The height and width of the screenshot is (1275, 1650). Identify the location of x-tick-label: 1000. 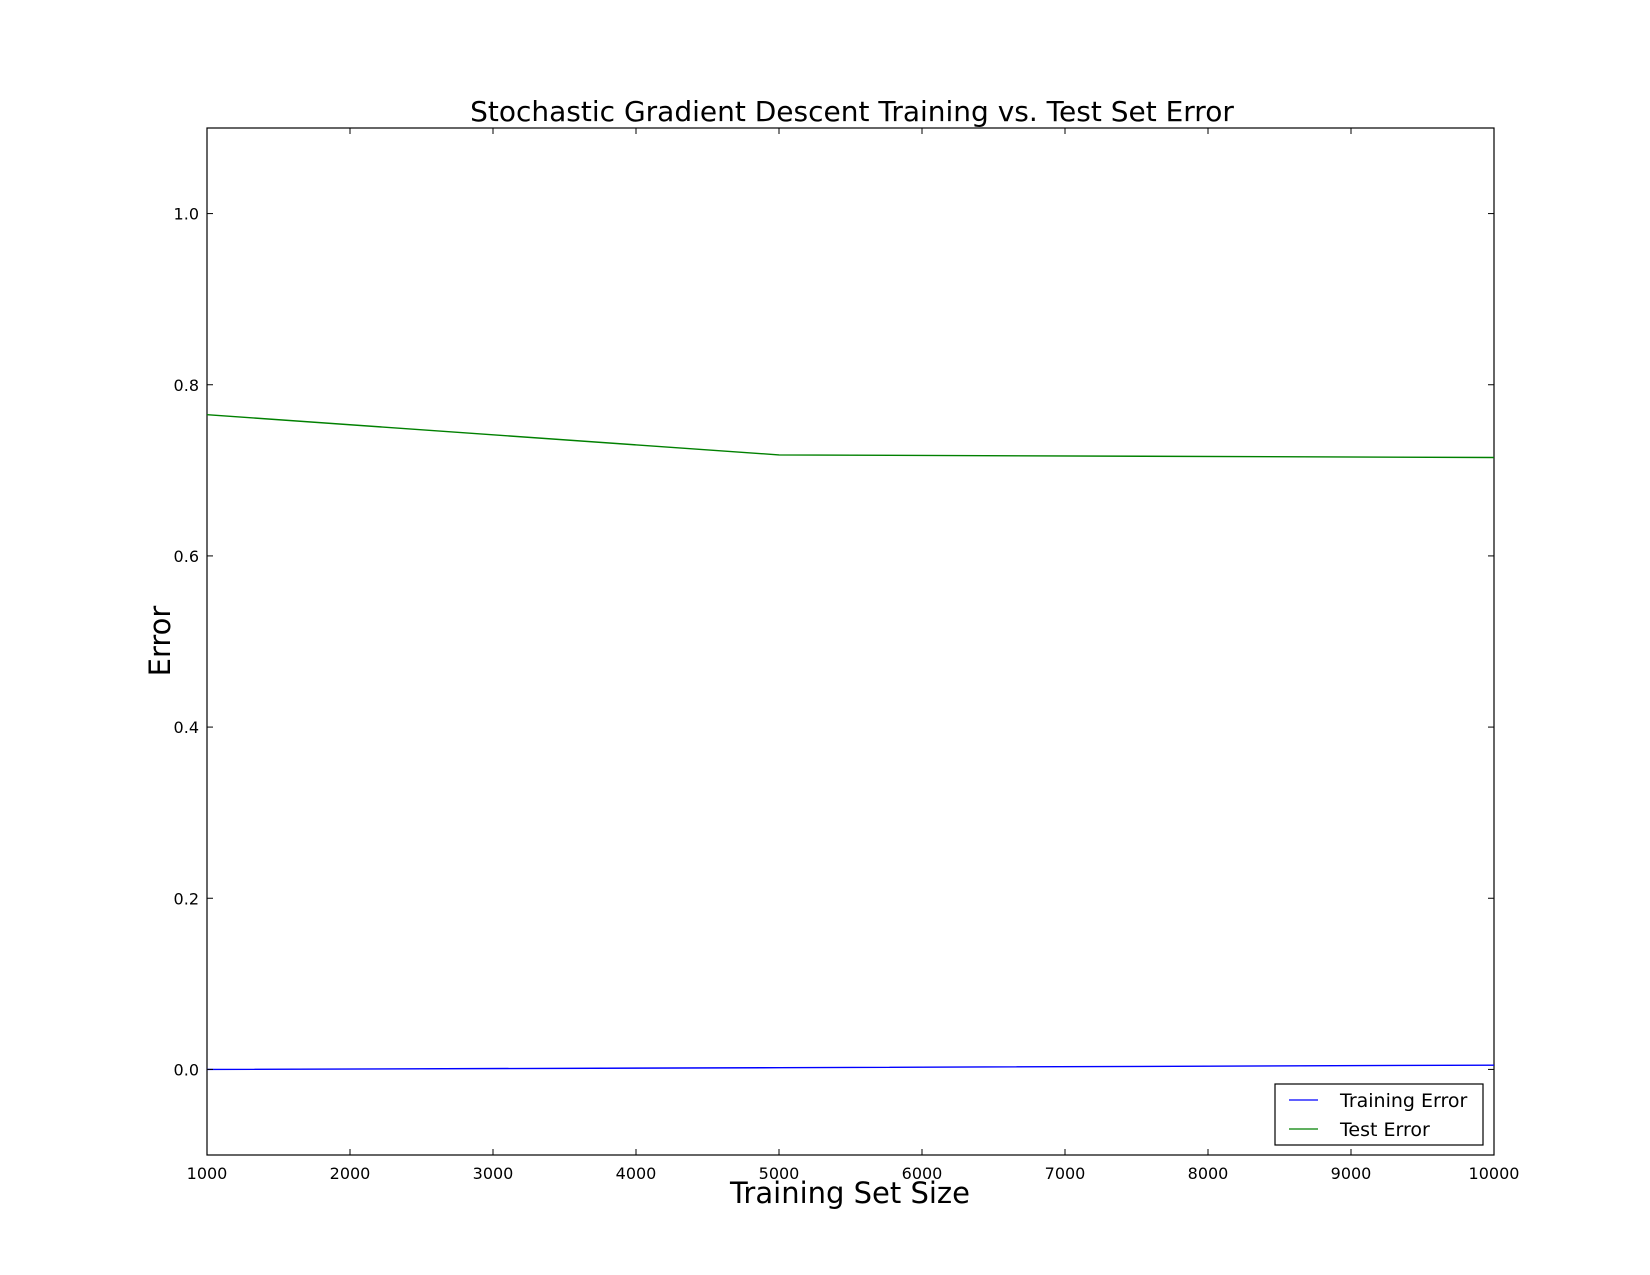
(207, 1173).